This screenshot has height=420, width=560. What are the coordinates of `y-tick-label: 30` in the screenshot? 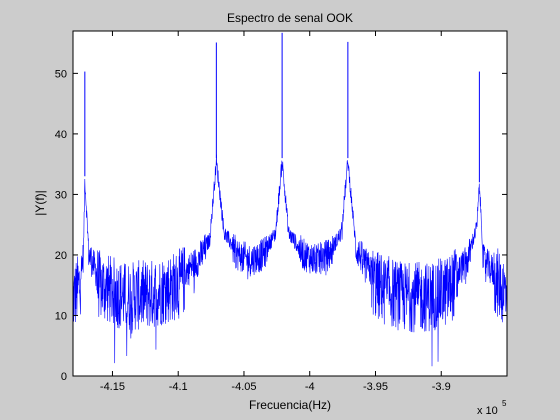 It's located at (61, 195).